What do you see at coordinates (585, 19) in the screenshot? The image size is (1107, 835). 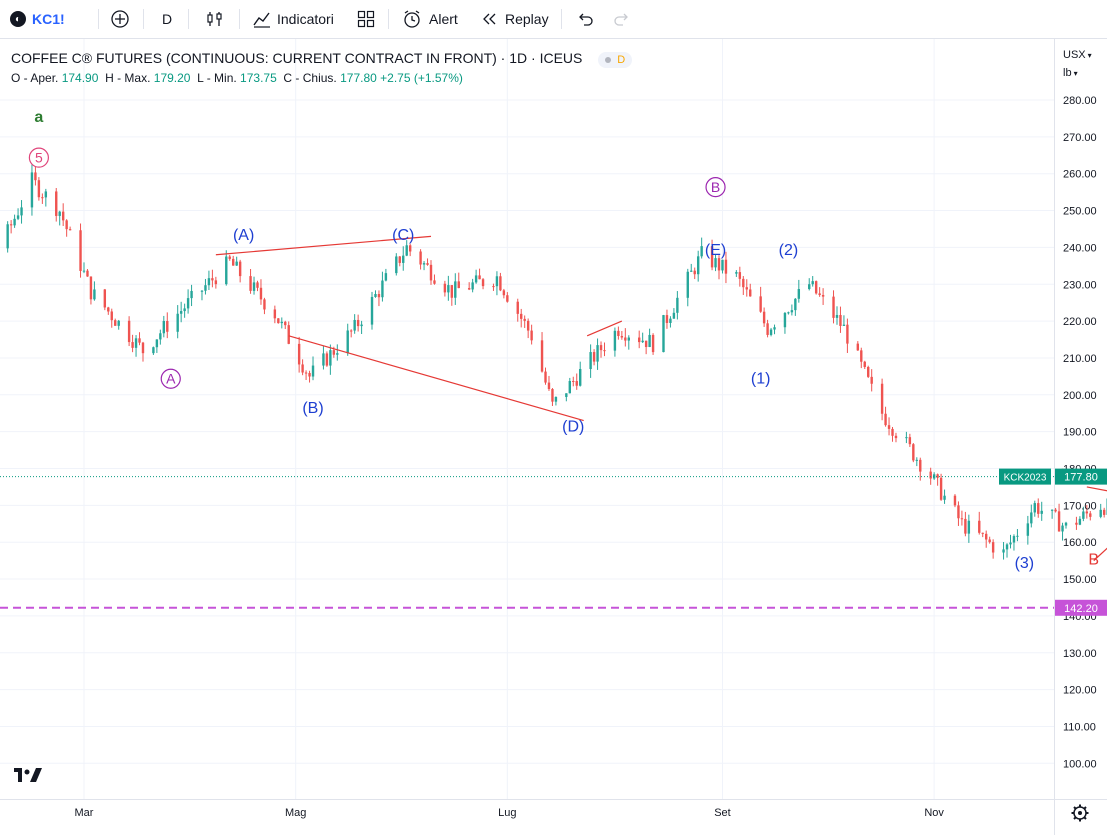 I see `undo-button` at bounding box center [585, 19].